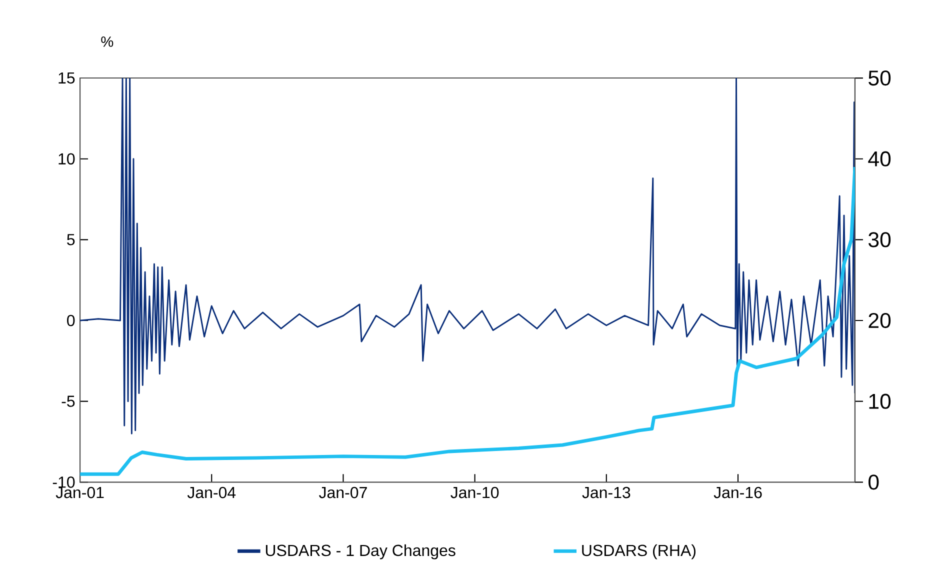  Describe the element at coordinates (879, 320) in the screenshot. I see `y2-tick-label: 20` at that location.